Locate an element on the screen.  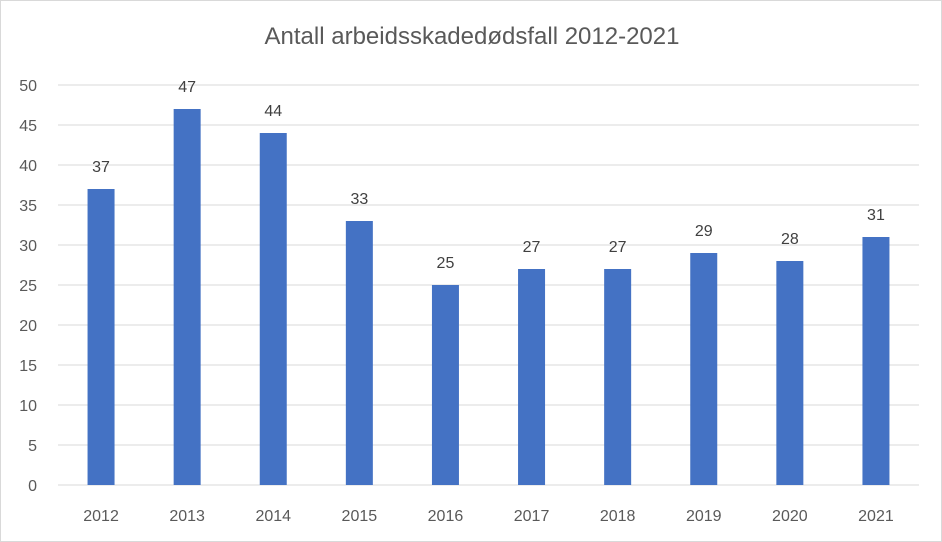
data-label-2019: 29 is located at coordinates (704, 231).